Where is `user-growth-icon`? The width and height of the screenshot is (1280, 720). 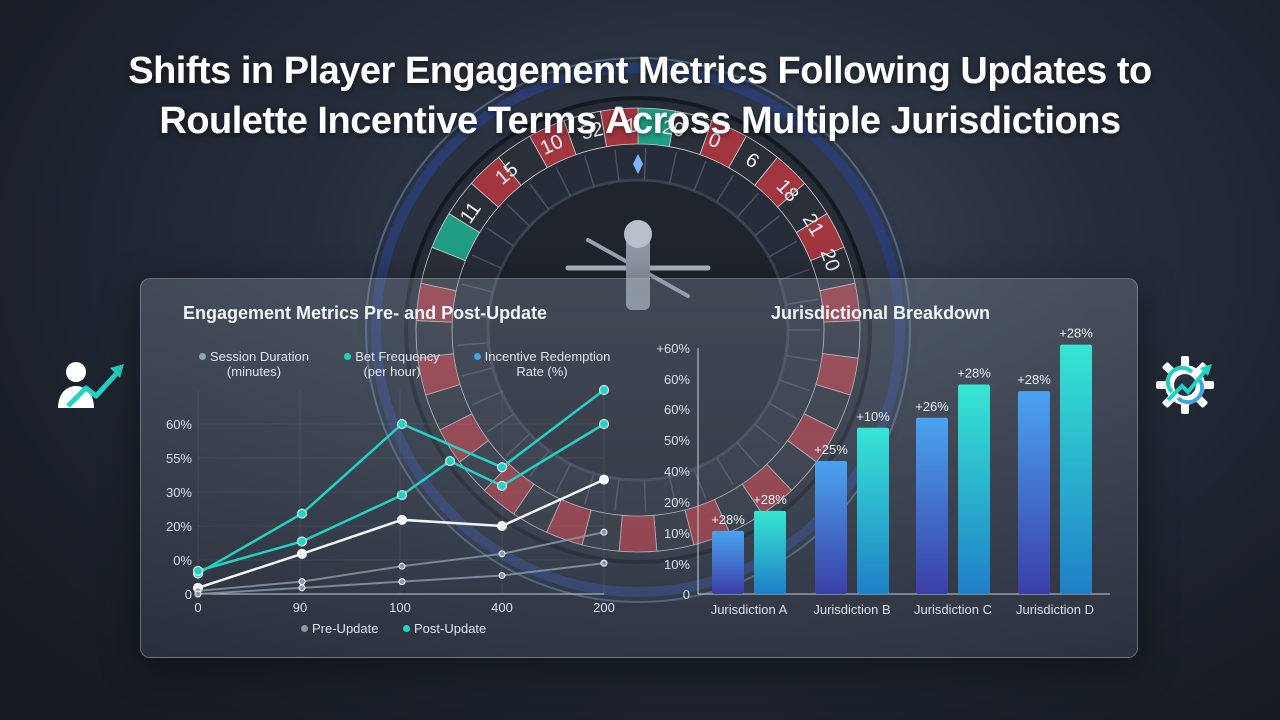
user-growth-icon is located at coordinates (91, 387).